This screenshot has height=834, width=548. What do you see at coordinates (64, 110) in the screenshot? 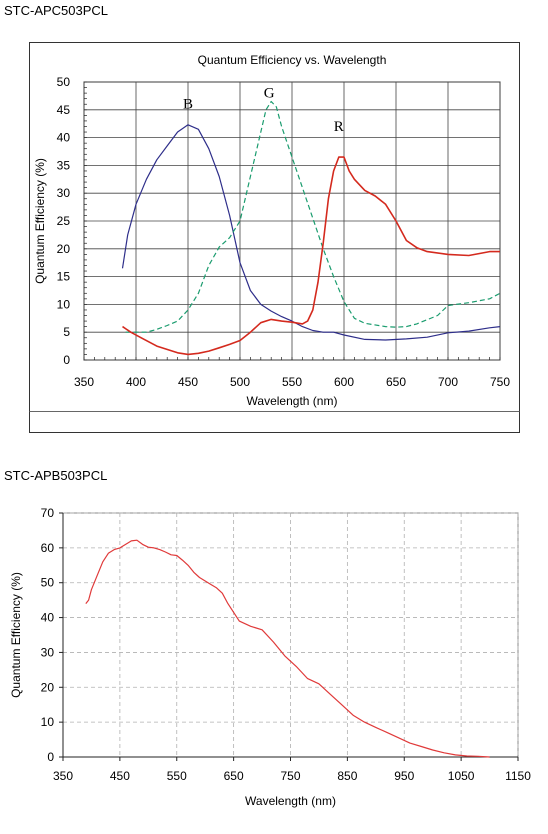
I see `y-tick-label: 45` at bounding box center [64, 110].